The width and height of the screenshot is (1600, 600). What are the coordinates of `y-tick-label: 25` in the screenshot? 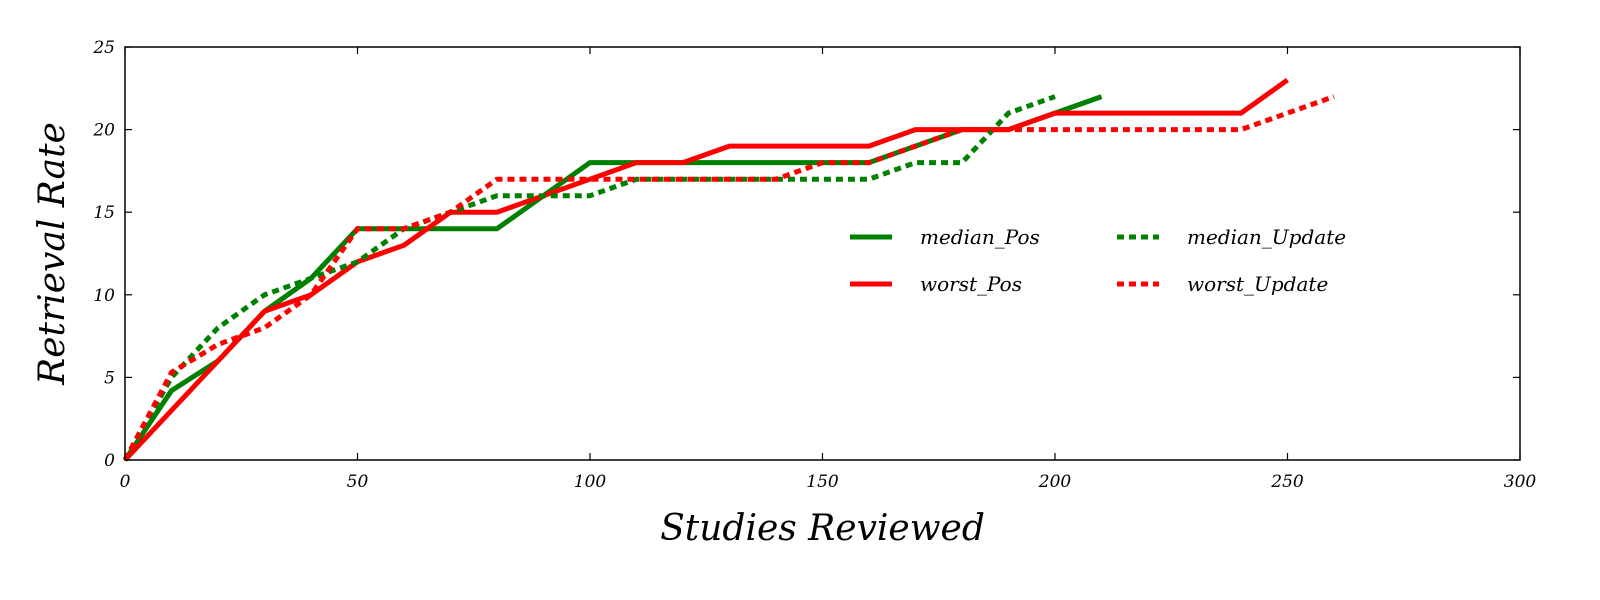 It's located at (103, 48).